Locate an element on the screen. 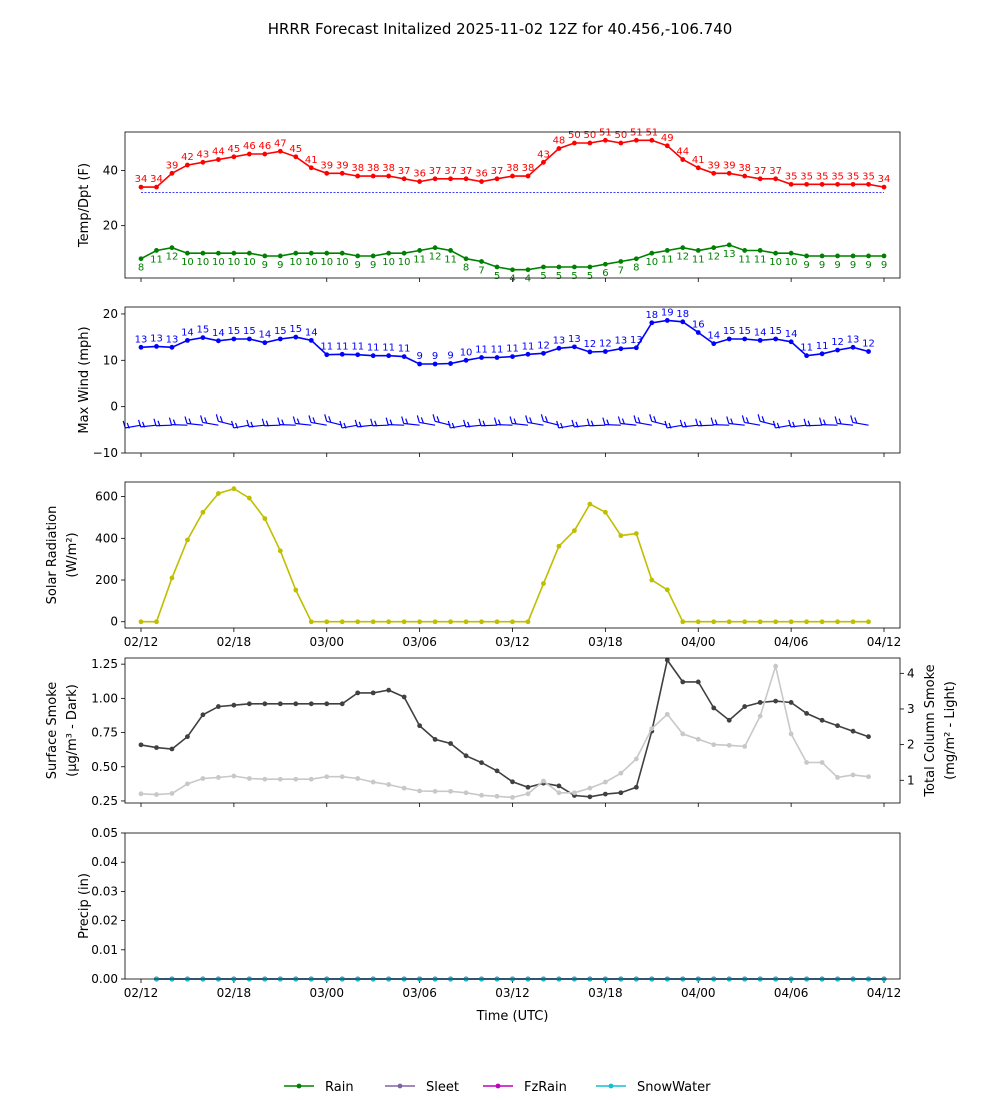  y-tick-label: 0 is located at coordinates (114, 622).